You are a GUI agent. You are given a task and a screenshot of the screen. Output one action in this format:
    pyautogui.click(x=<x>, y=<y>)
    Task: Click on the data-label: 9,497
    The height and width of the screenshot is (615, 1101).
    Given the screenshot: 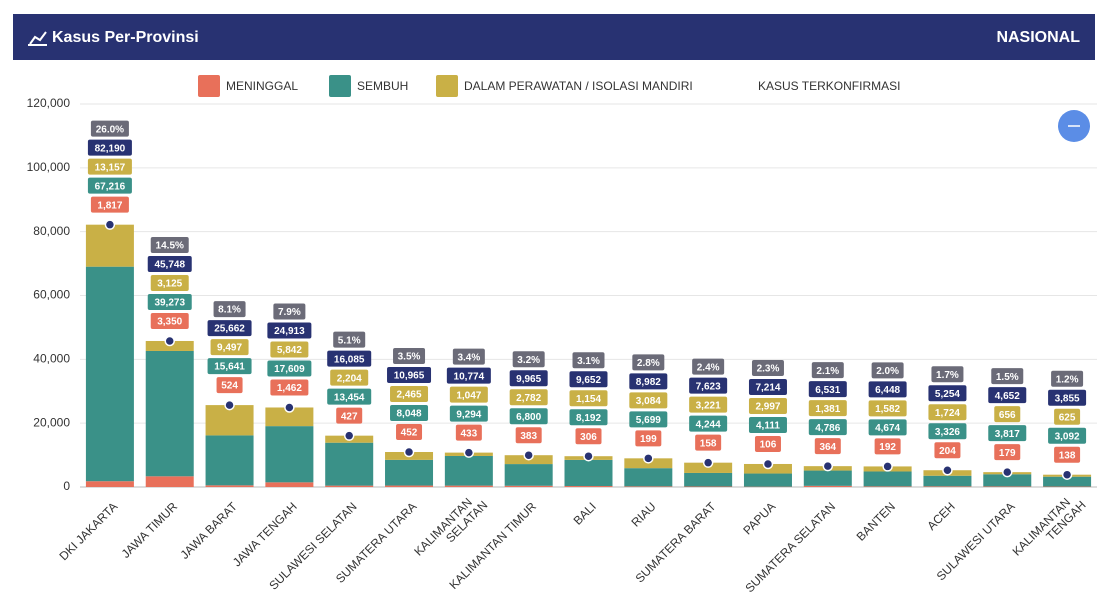 What is the action you would take?
    pyautogui.click(x=229, y=348)
    